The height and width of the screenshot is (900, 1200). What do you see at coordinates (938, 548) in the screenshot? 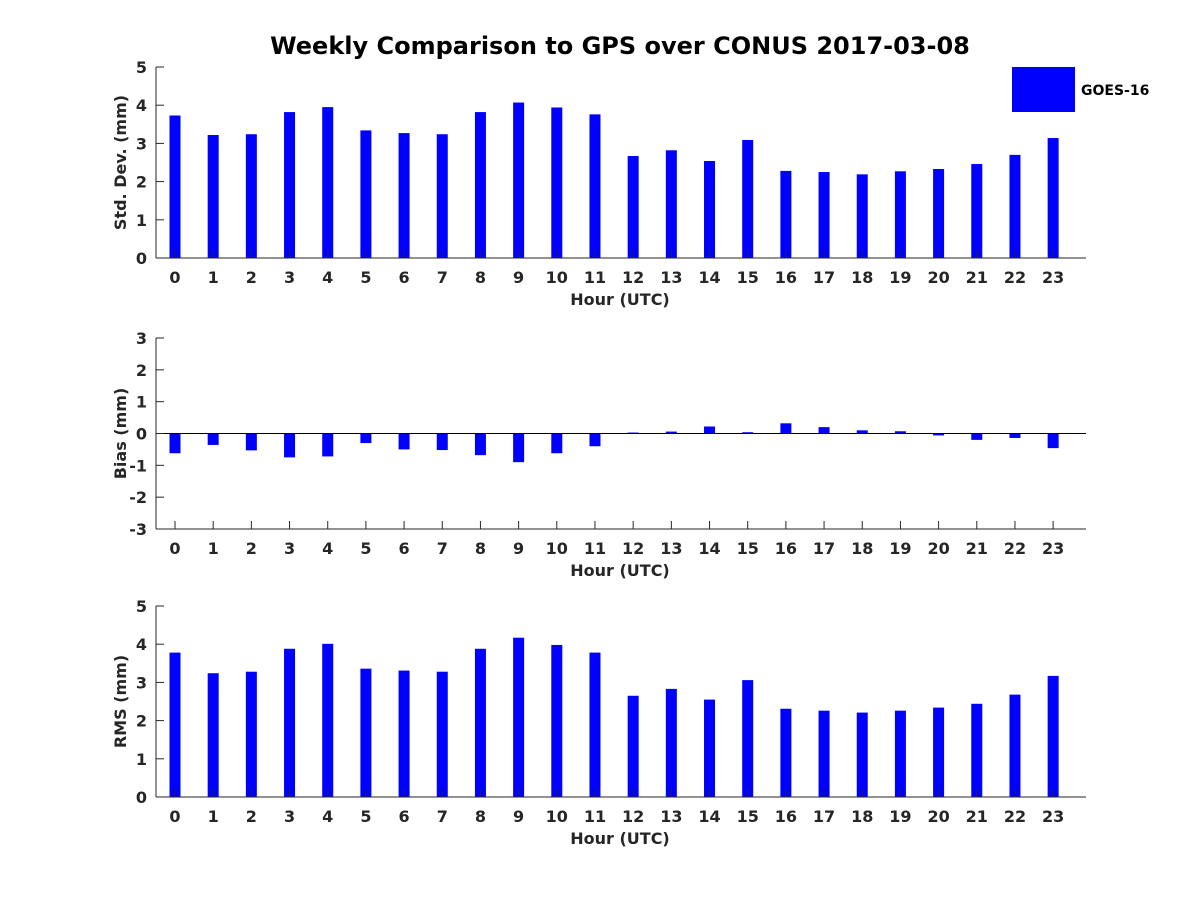
I see `bias-xtick-label: 20` at bounding box center [938, 548].